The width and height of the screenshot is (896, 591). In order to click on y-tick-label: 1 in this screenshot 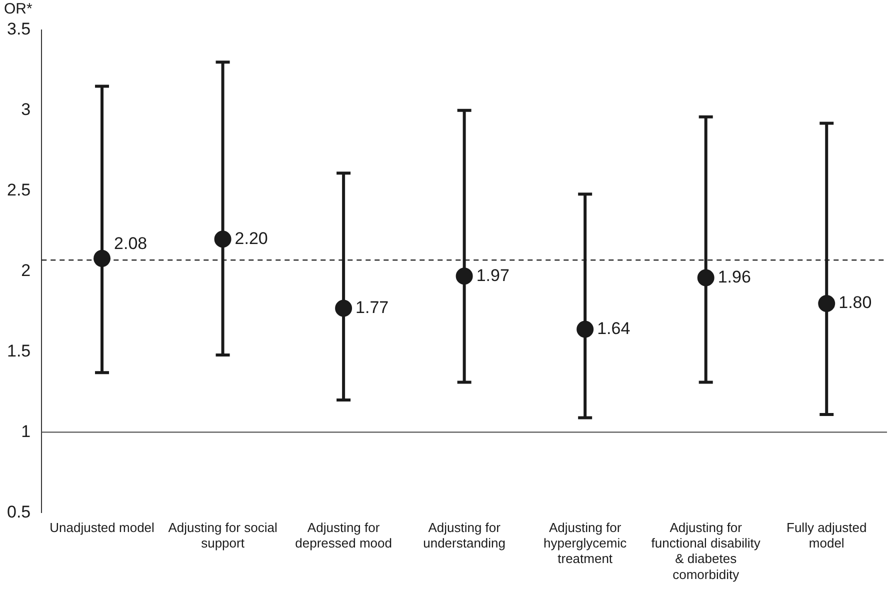, I will do `click(26, 431)`.